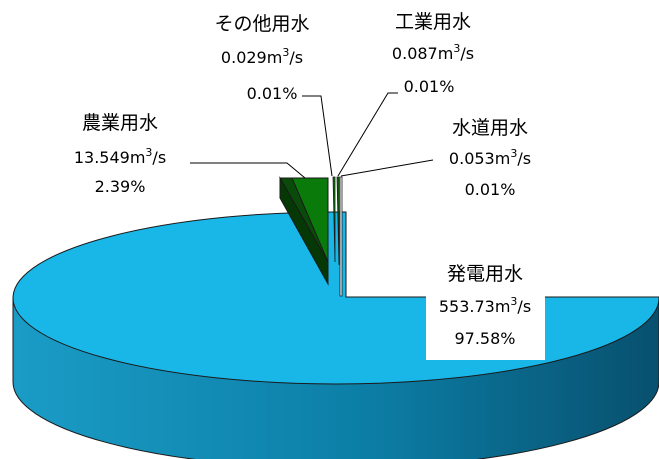 The image size is (659, 459). Describe the element at coordinates (120, 123) in the screenshot. I see `label-nougyou-name: 農業用水` at that location.